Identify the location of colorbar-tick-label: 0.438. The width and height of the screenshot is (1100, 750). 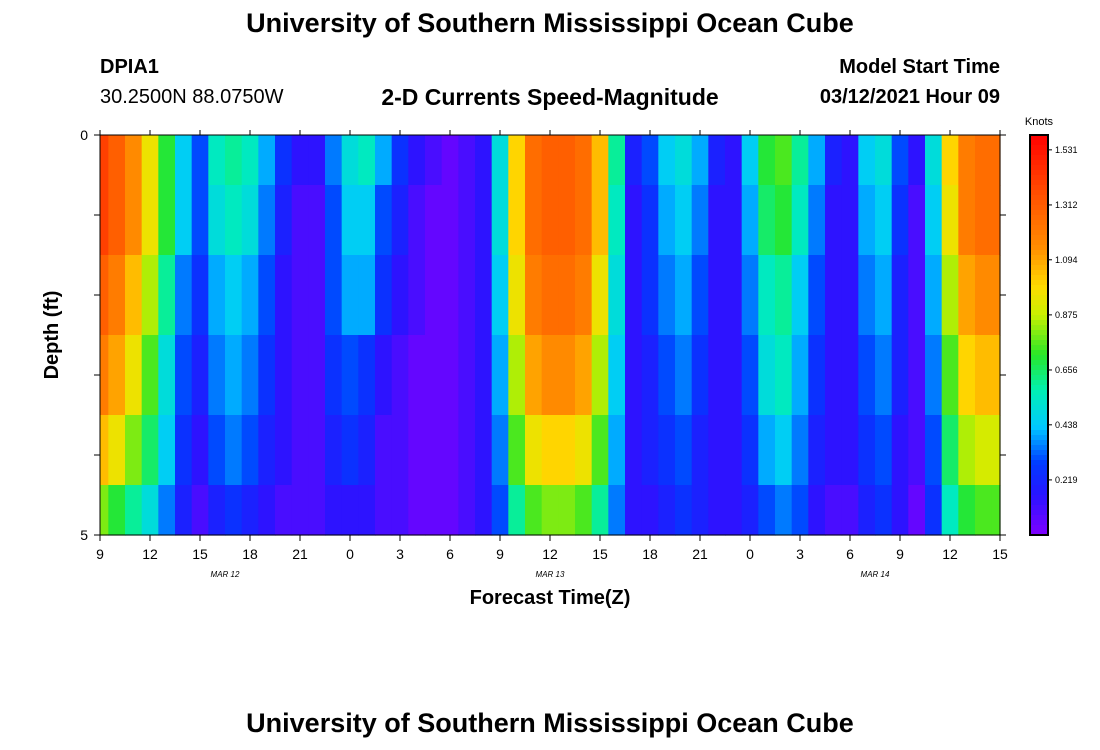
(1066, 425).